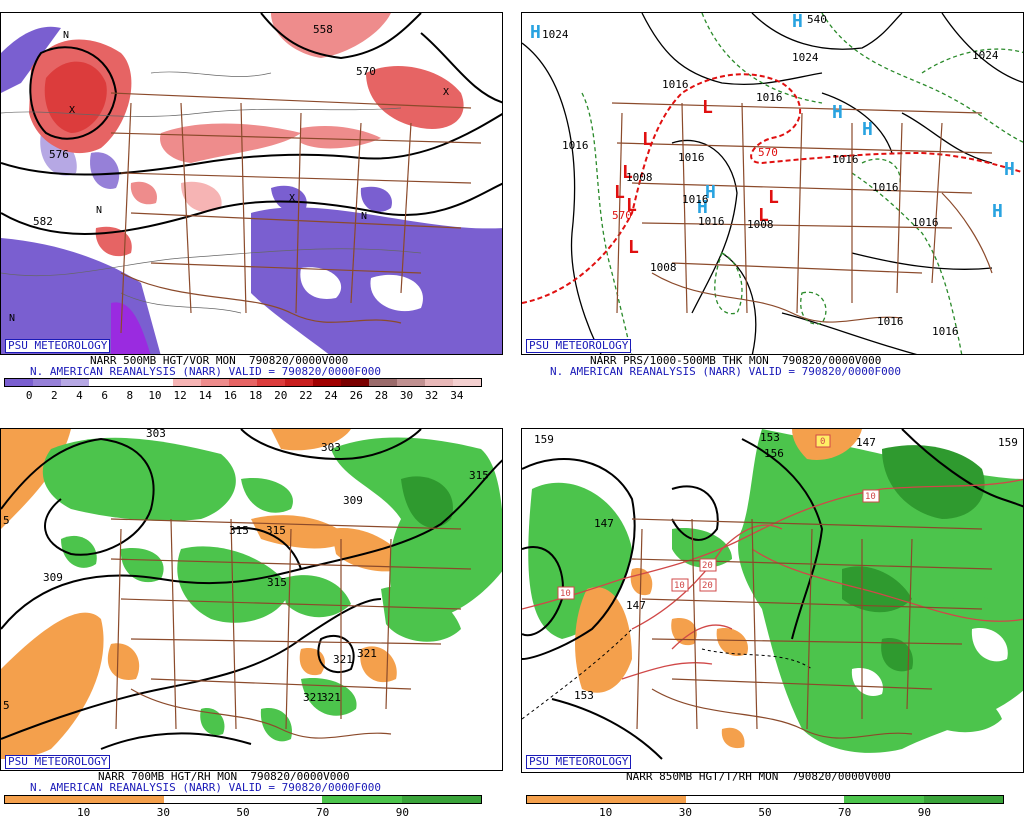 The image size is (1024, 819). I want to click on colorbar-tick-label: 26, so click(356, 395).